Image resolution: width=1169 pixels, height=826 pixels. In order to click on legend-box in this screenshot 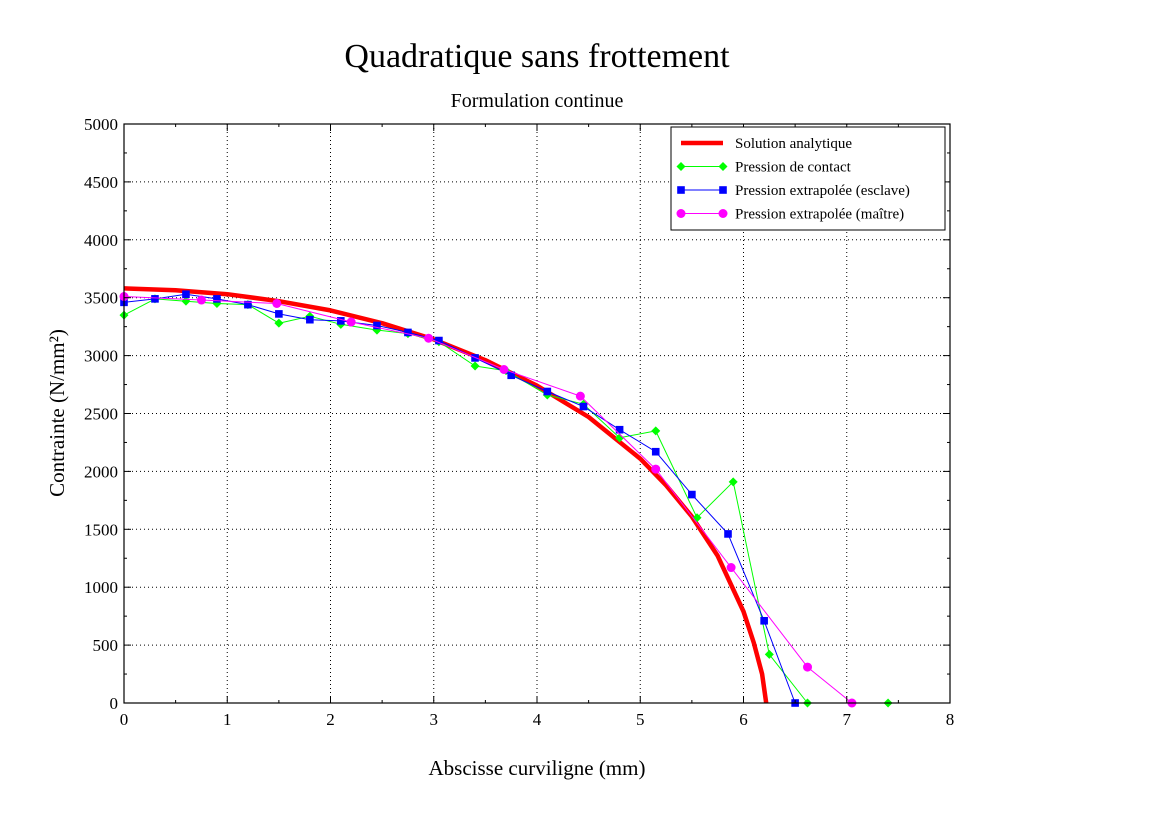, I will do `click(808, 178)`.